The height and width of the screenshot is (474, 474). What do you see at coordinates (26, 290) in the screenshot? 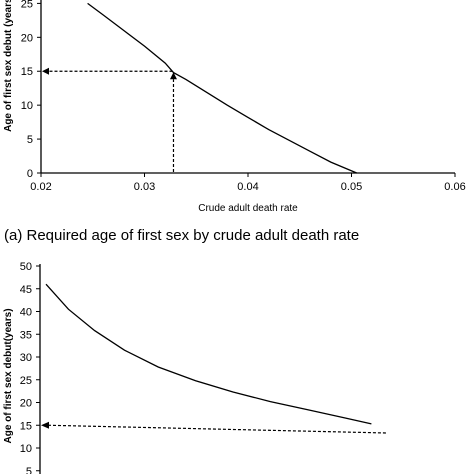
I see `chart-b-y-tick-label: 45` at bounding box center [26, 290].